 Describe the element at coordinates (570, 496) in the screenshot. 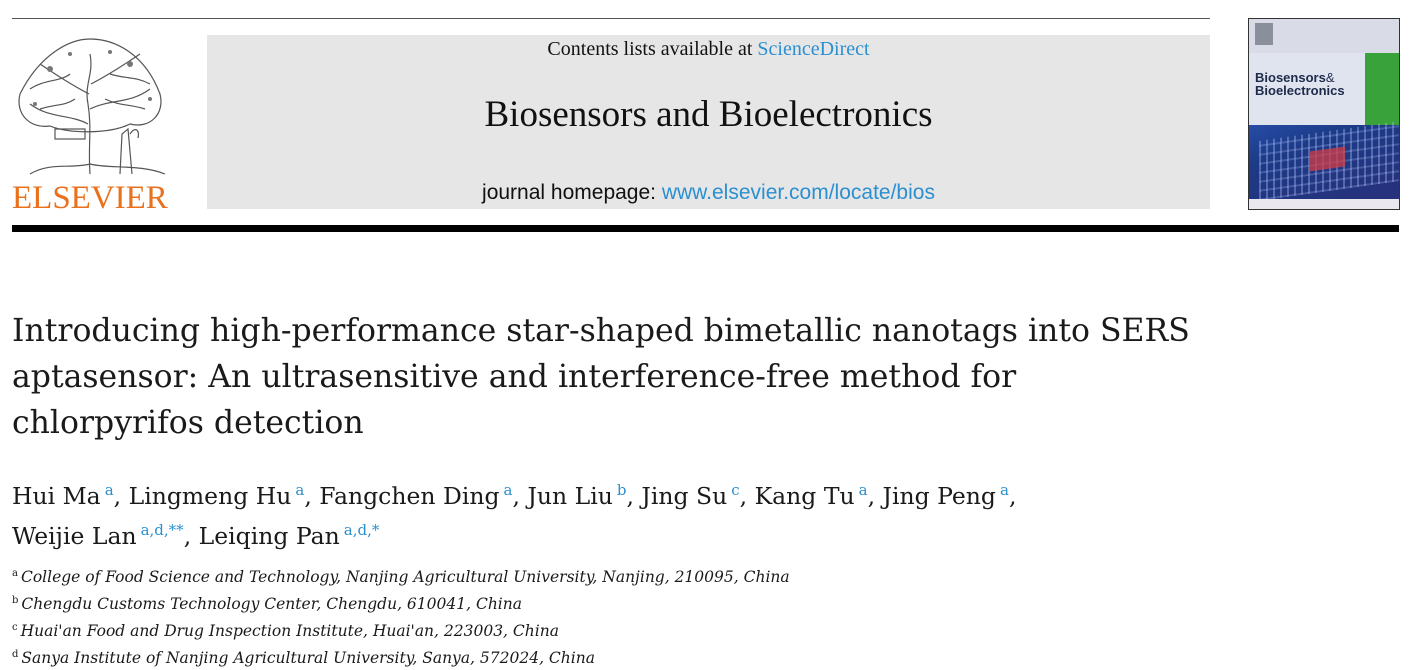

I see `author-name: Jun Liu` at that location.